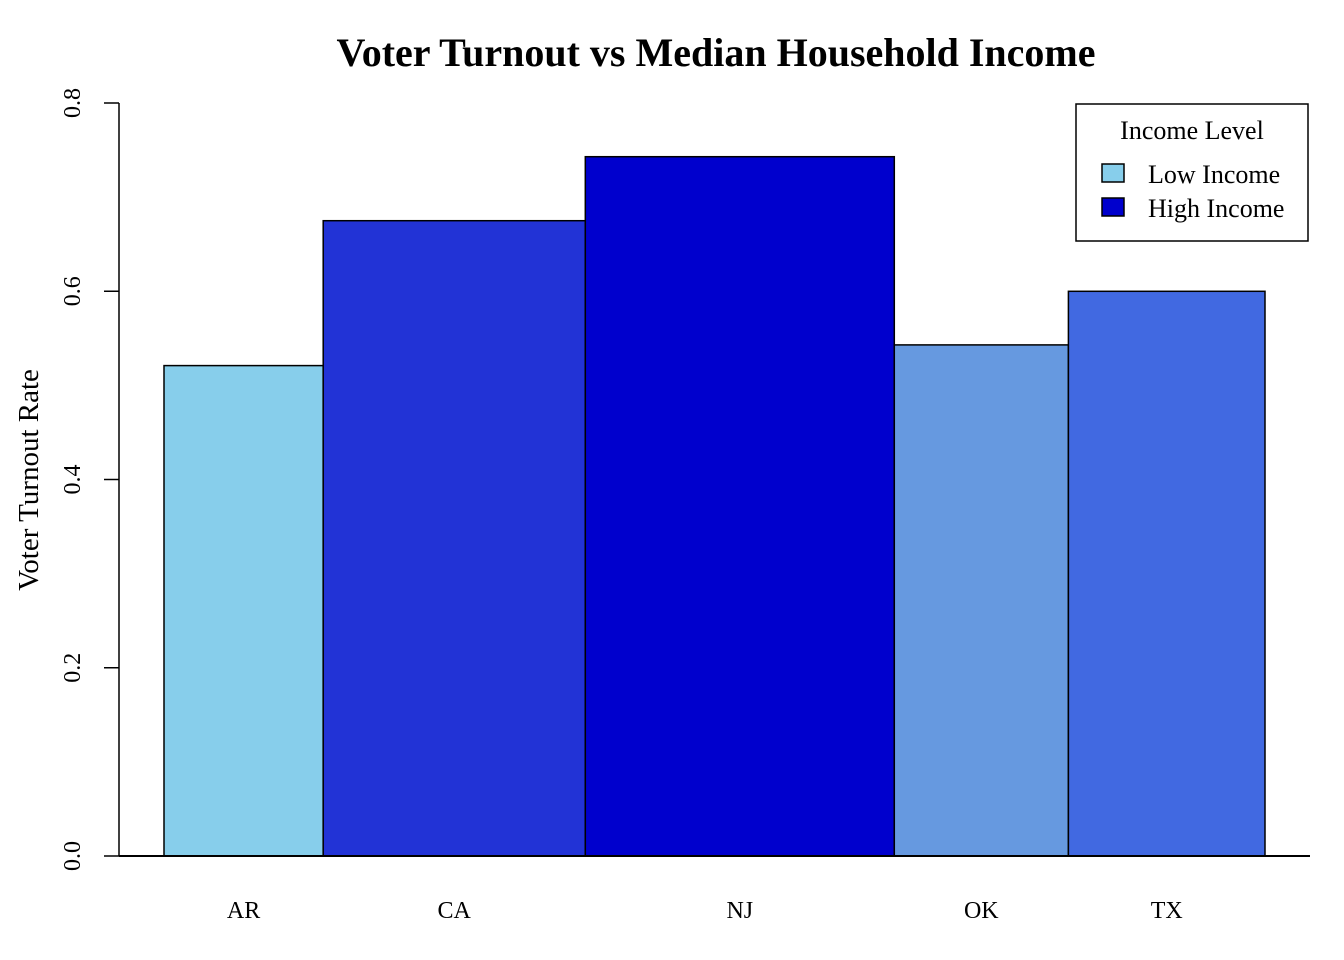 This screenshot has width=1344, height=960. What do you see at coordinates (1167, 911) in the screenshot?
I see `x-tick-label-tx: TX` at bounding box center [1167, 911].